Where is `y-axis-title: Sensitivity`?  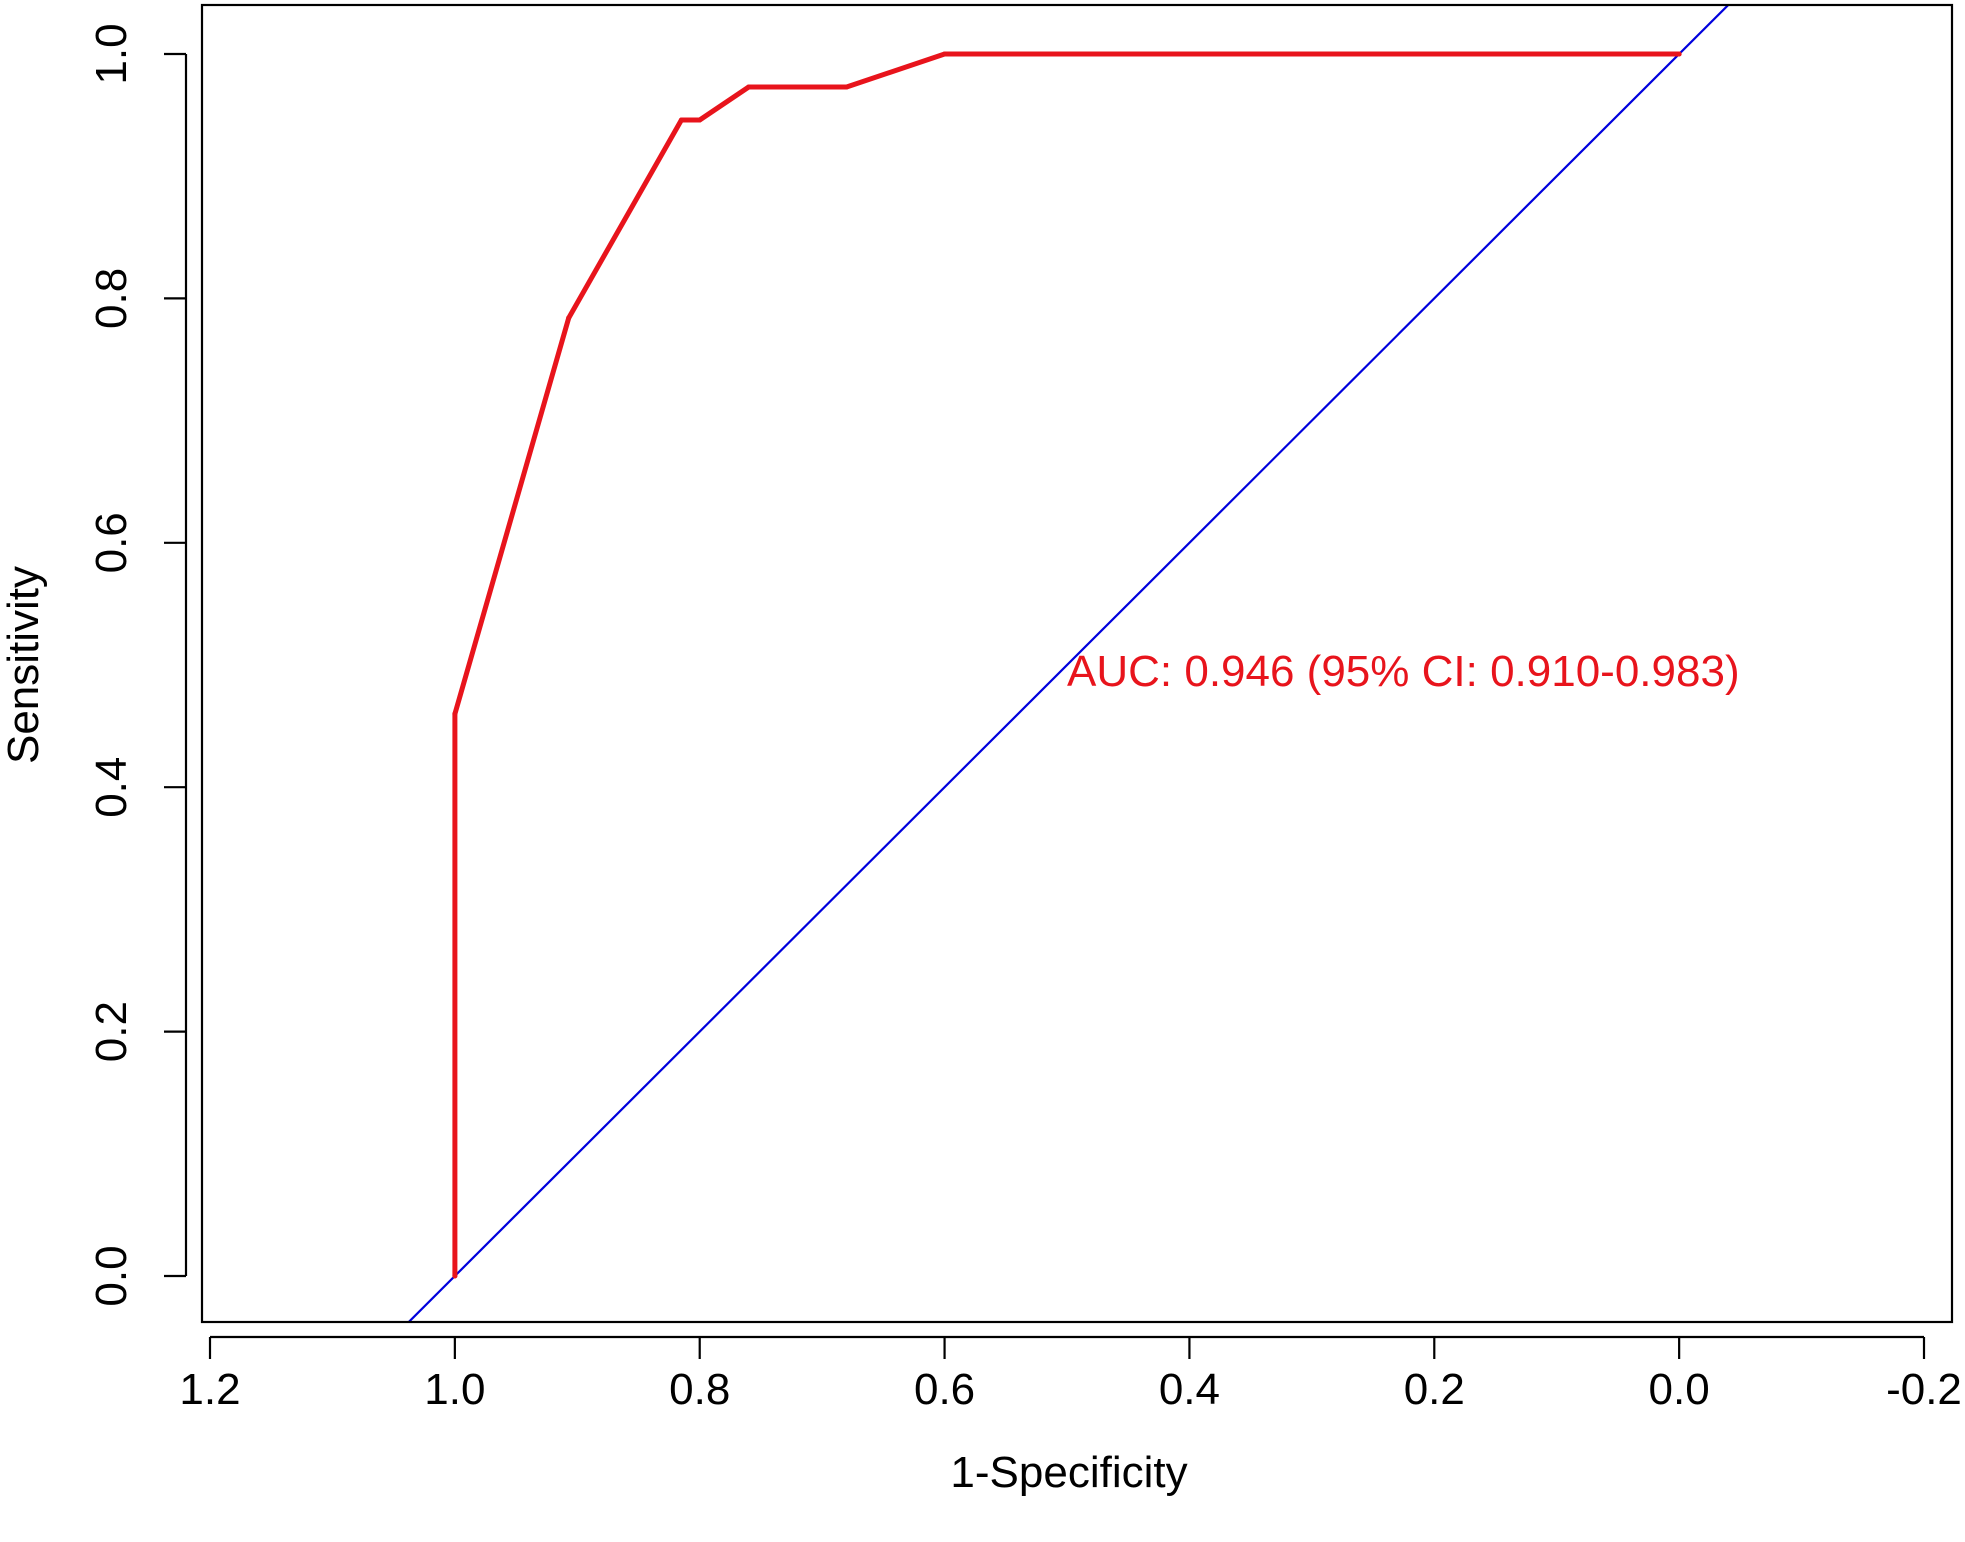
y-axis-title: Sensitivity is located at coordinates (24, 665).